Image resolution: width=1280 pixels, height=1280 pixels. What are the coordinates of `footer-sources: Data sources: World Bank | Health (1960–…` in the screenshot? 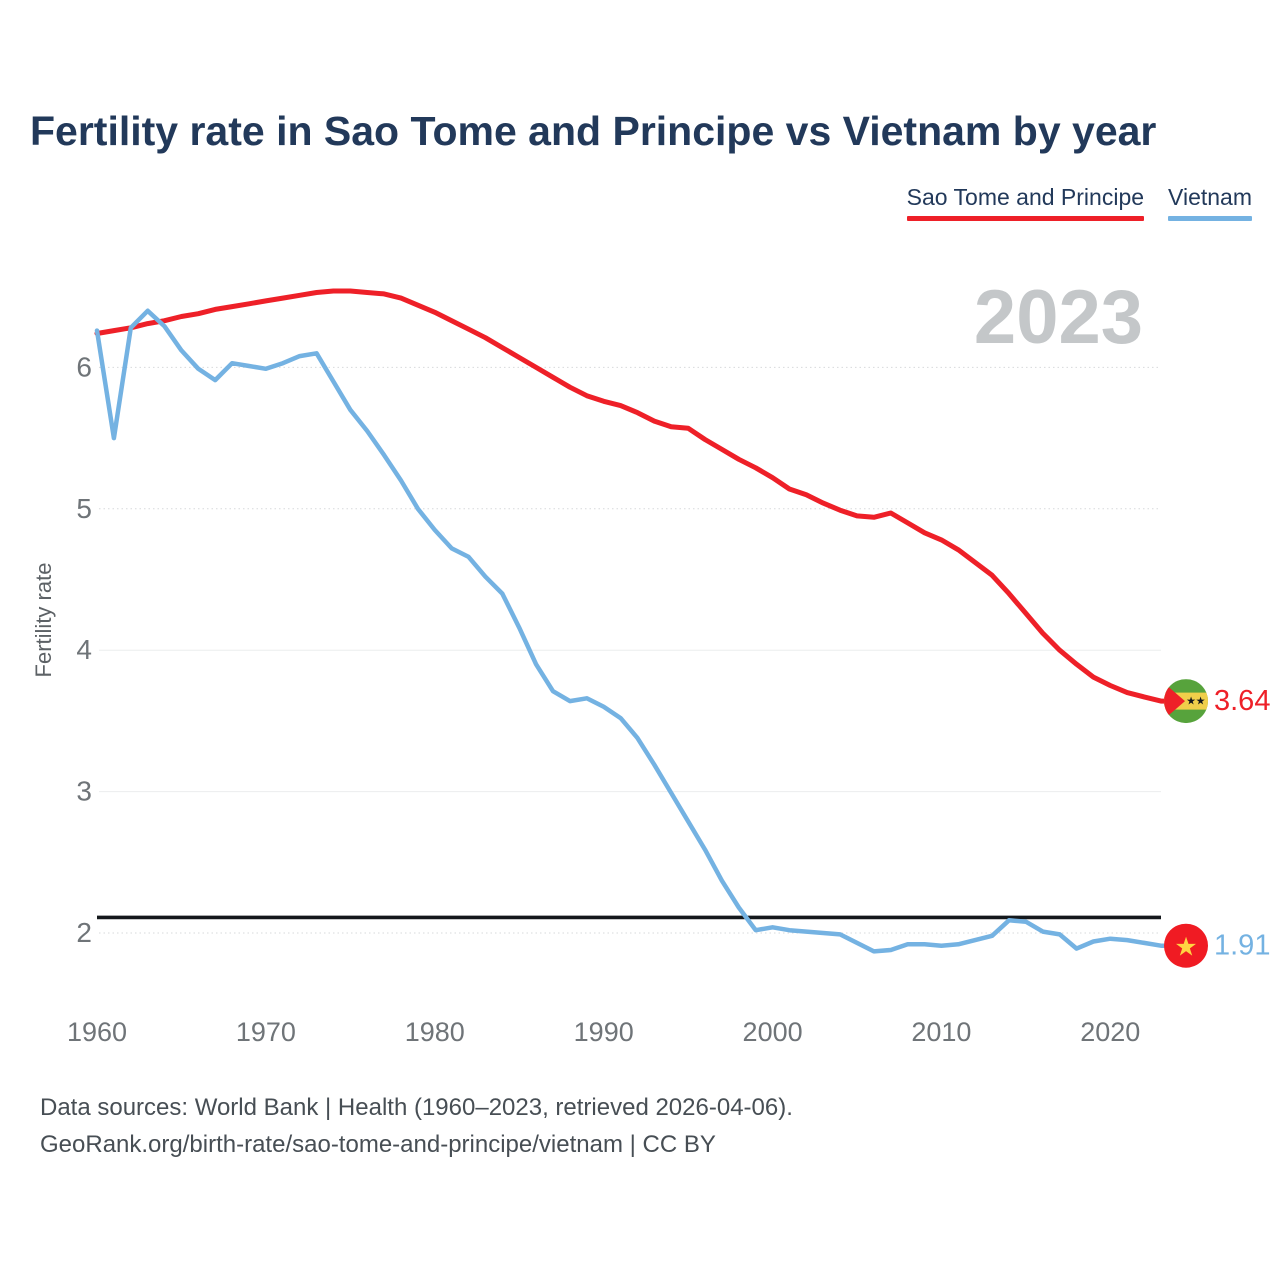 It's located at (416, 1107).